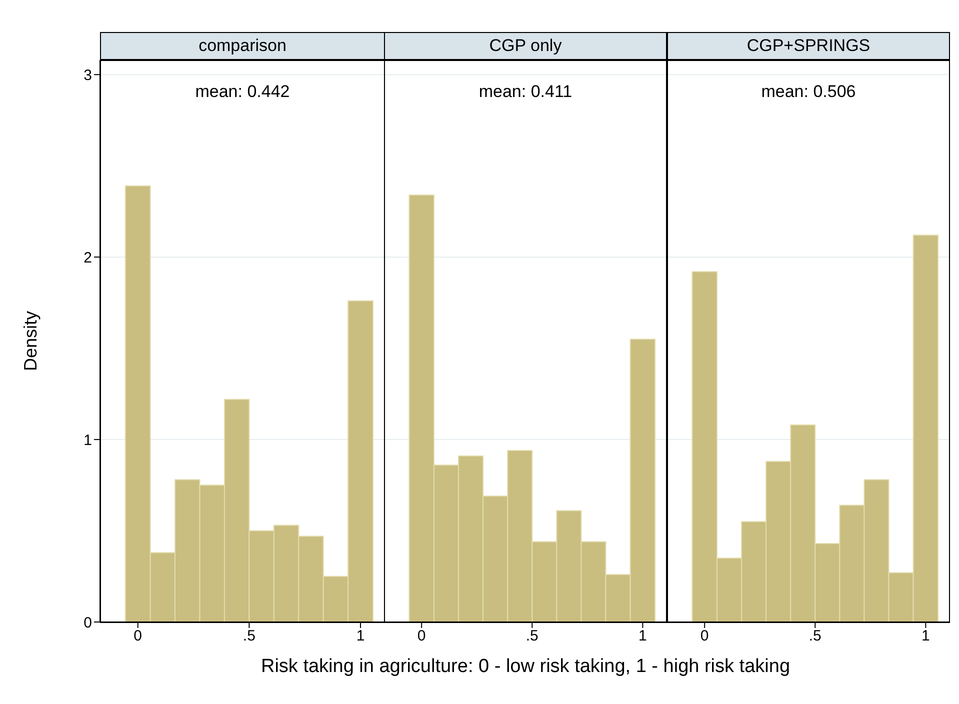  What do you see at coordinates (525, 46) in the screenshot?
I see `chart-title: CGP only` at bounding box center [525, 46].